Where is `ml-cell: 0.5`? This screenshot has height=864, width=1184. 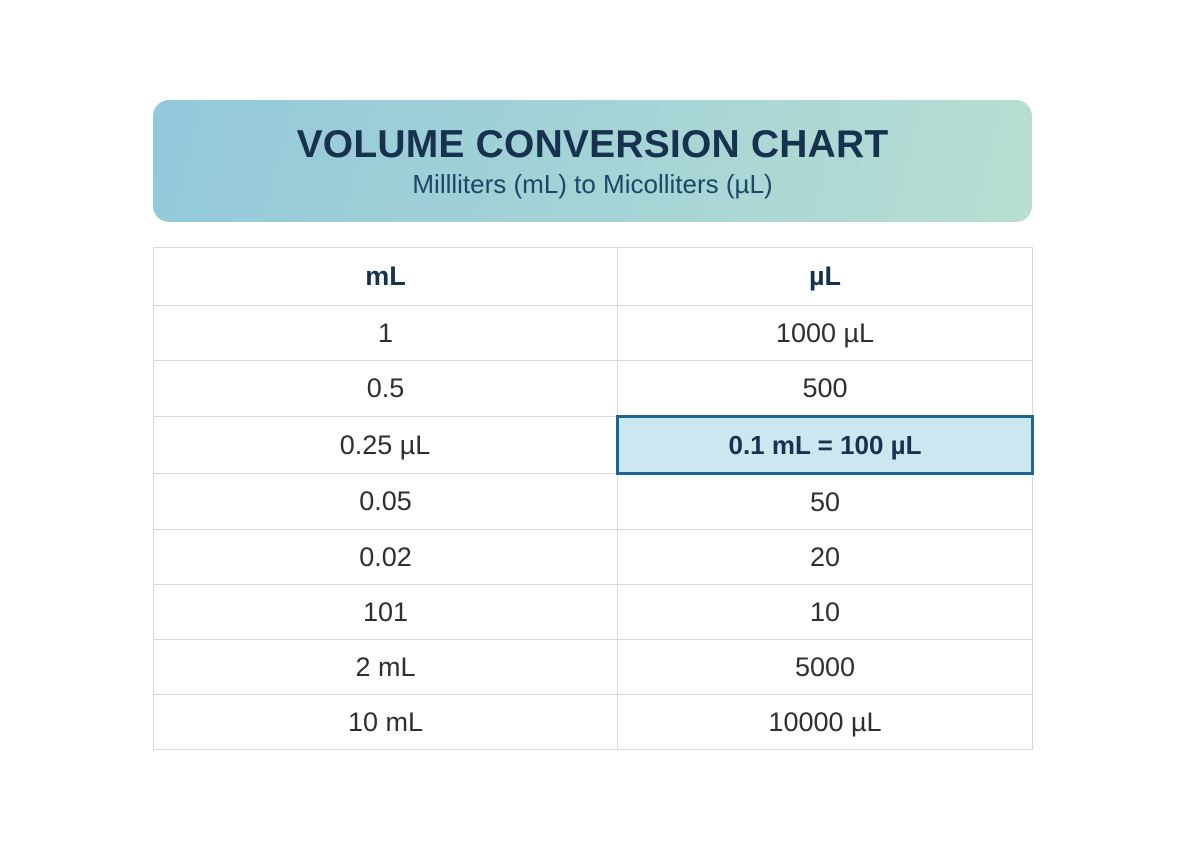 ml-cell: 0.5 is located at coordinates (385, 388).